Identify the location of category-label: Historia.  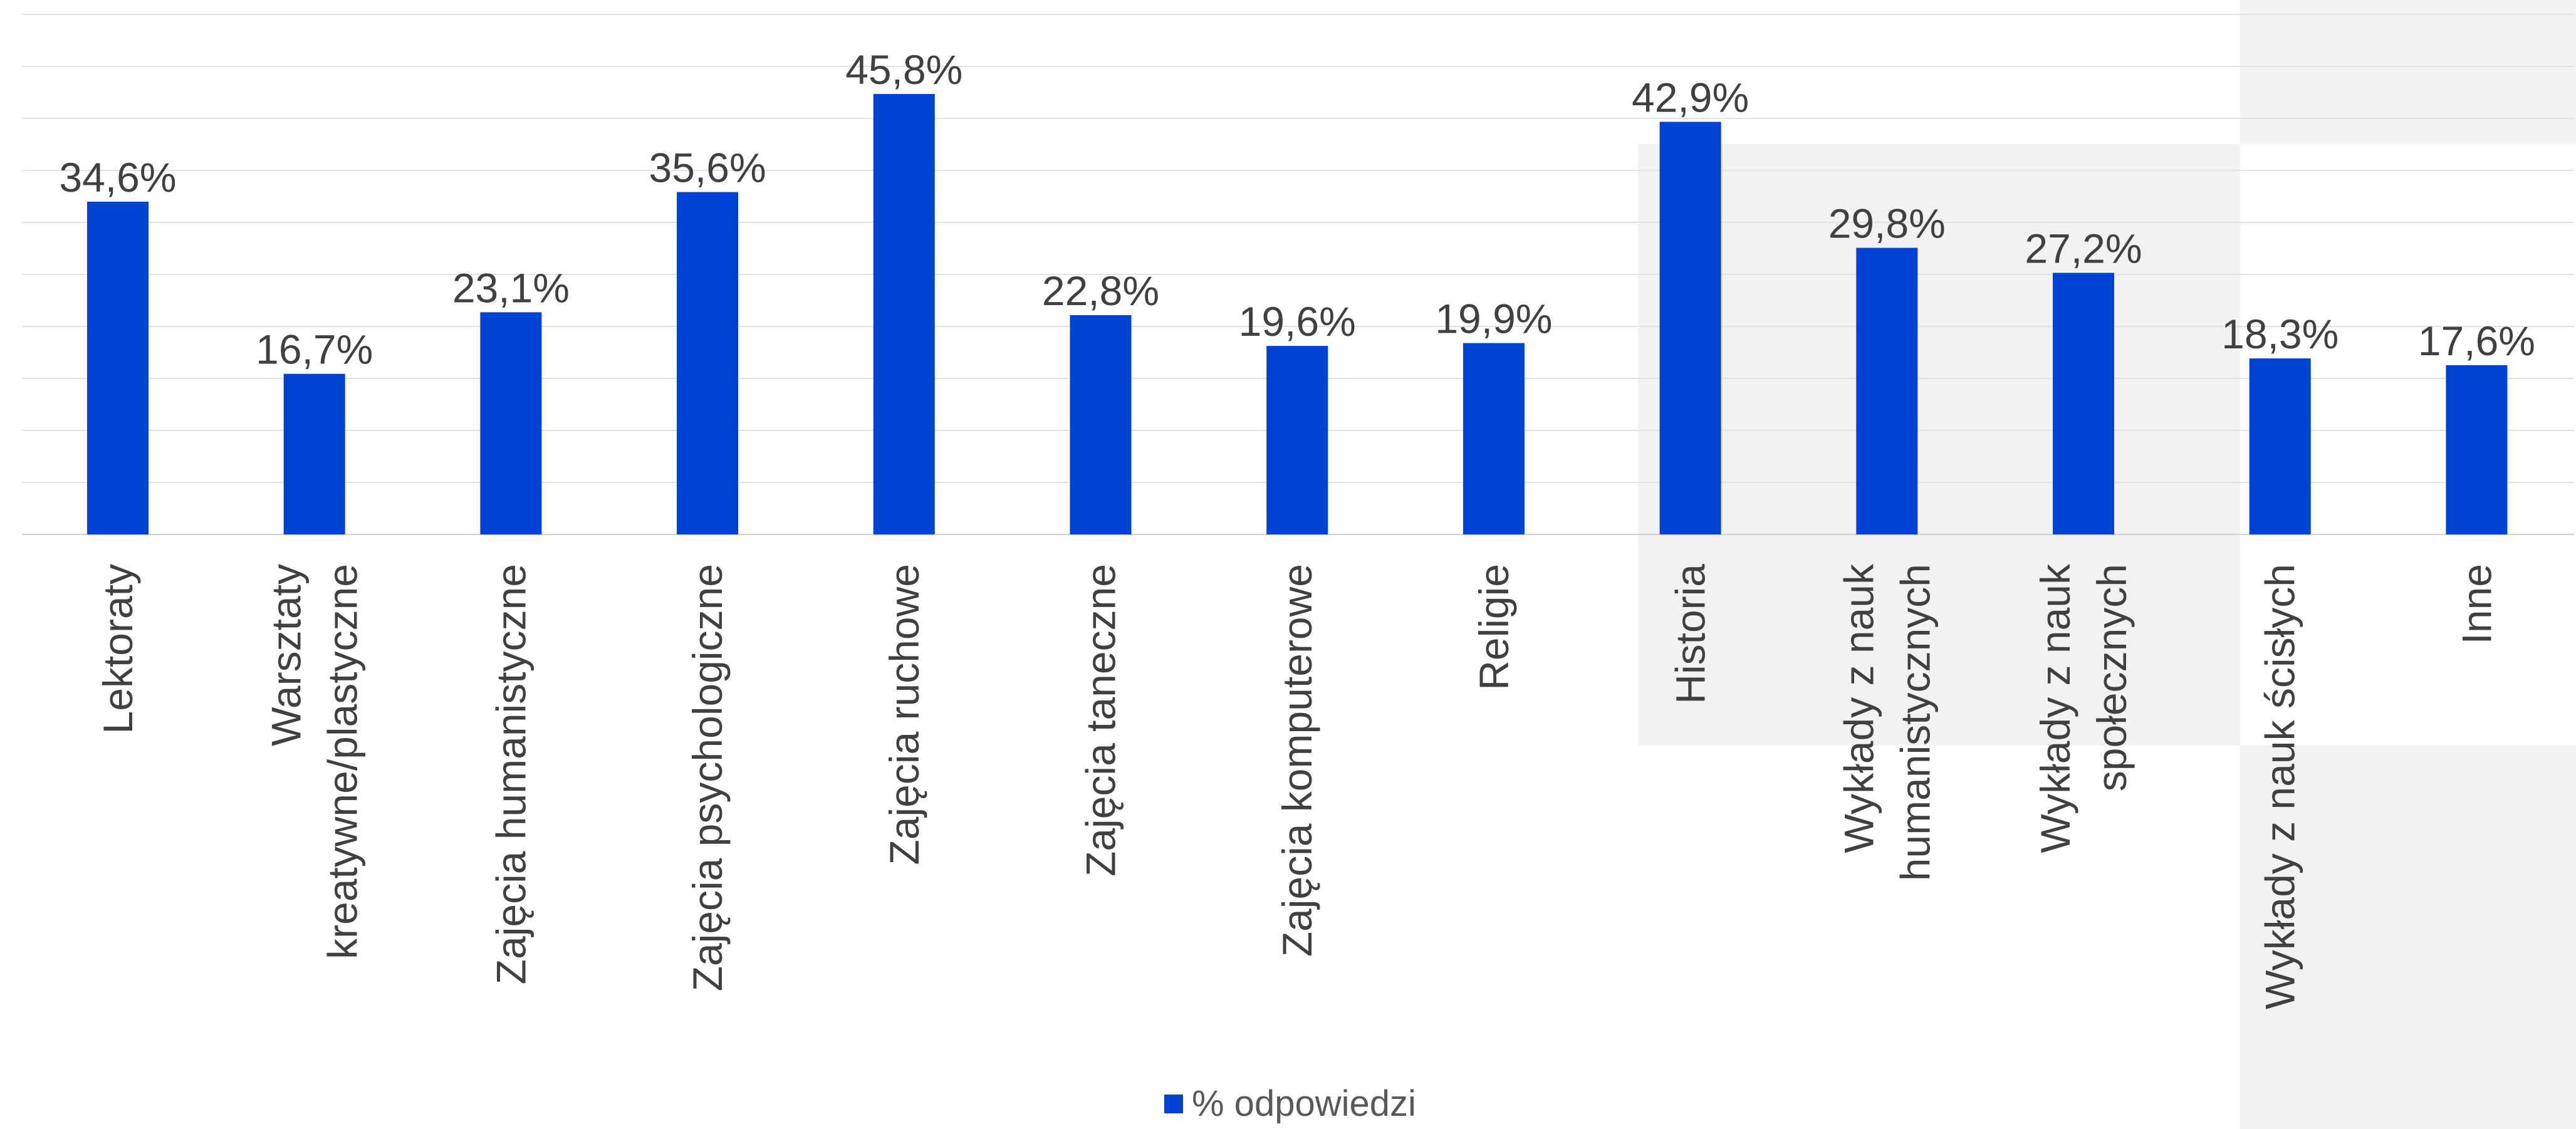
(1690, 634).